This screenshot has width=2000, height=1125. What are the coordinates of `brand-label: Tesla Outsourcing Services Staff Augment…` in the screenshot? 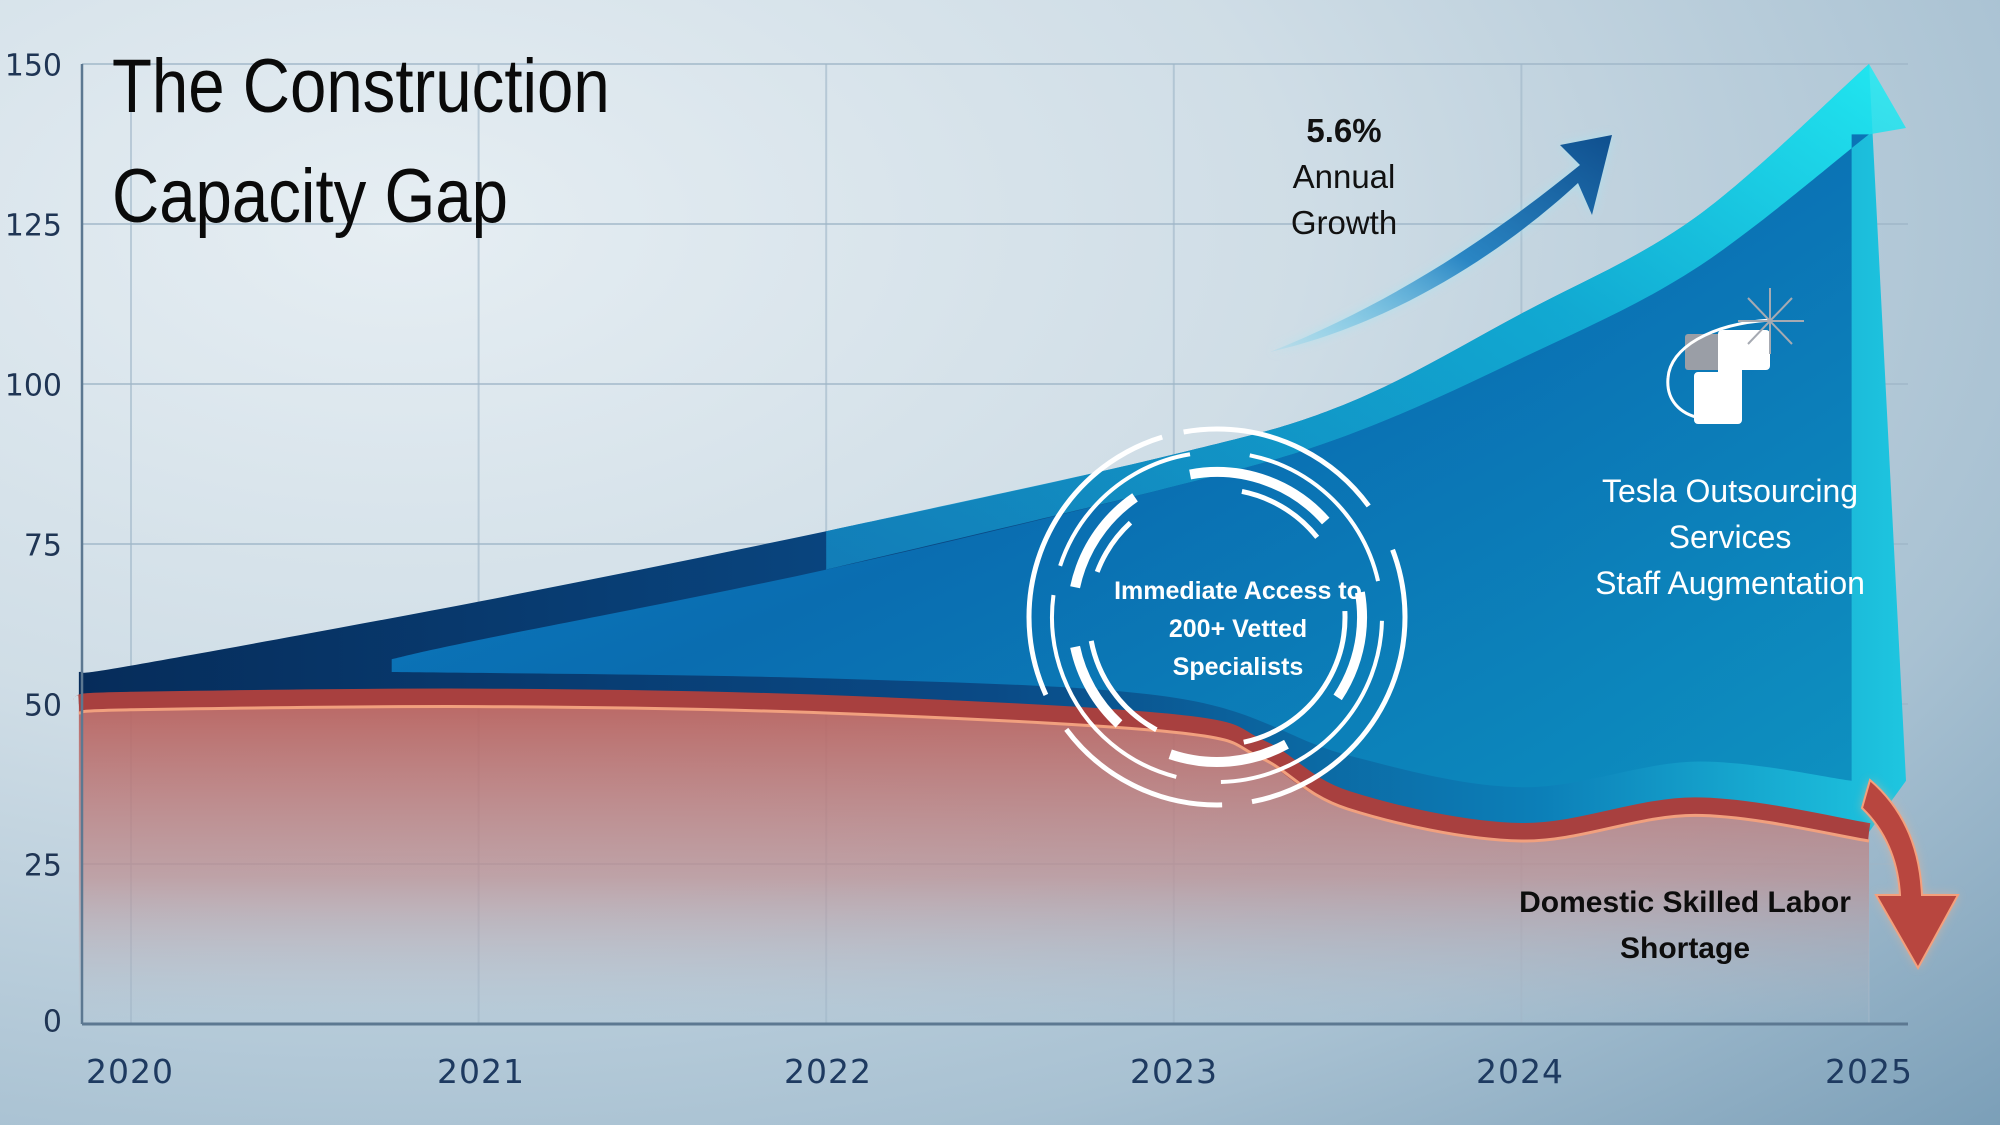 It's located at (1730, 537).